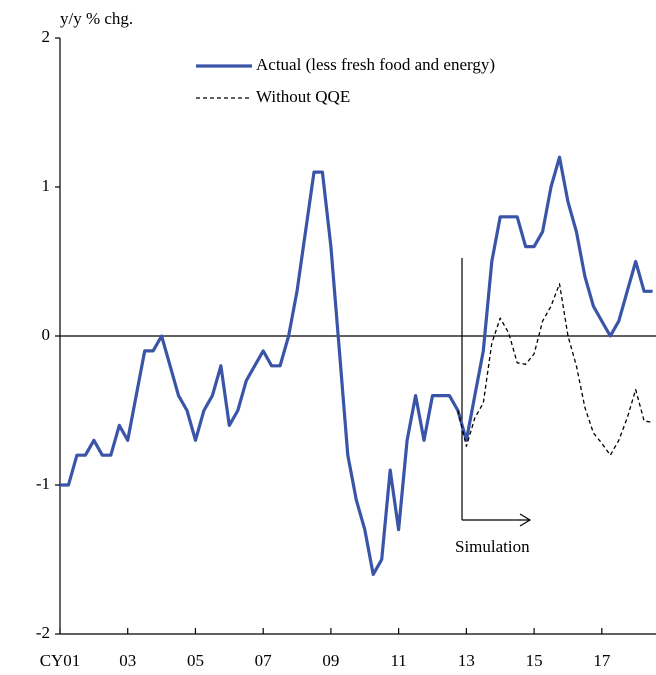  I want to click on y-tick-label: 2, so click(46, 36).